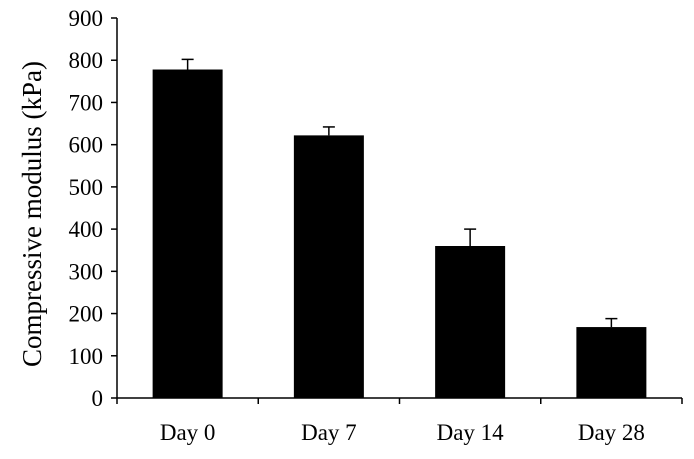  What do you see at coordinates (611, 432) in the screenshot?
I see `x-tick-label: Day 28` at bounding box center [611, 432].